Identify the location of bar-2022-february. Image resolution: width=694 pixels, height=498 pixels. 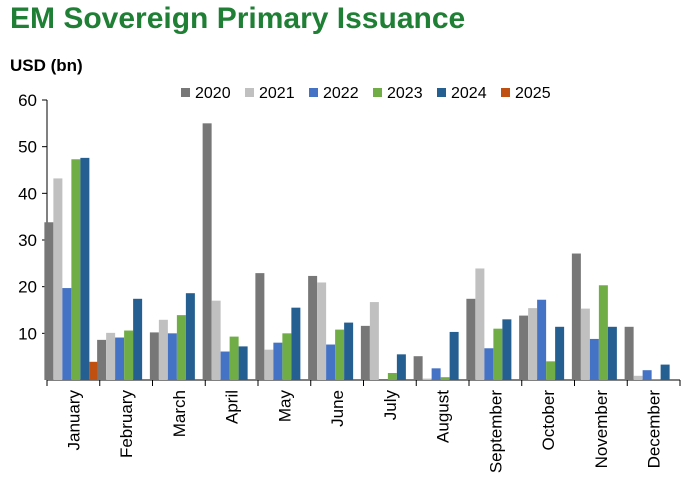
(120, 358).